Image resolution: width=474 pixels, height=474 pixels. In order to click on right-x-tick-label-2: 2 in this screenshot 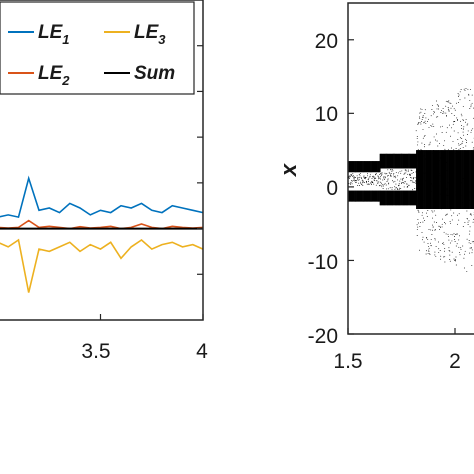, I will do `click(455, 361)`.